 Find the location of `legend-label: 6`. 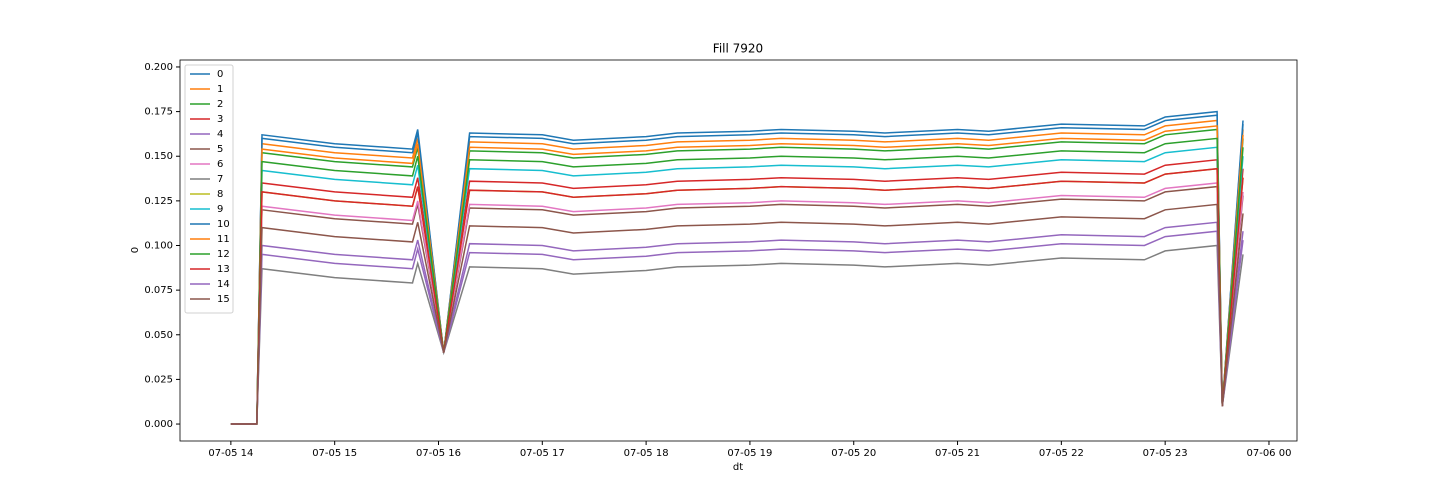

legend-label: 6 is located at coordinates (220, 164).